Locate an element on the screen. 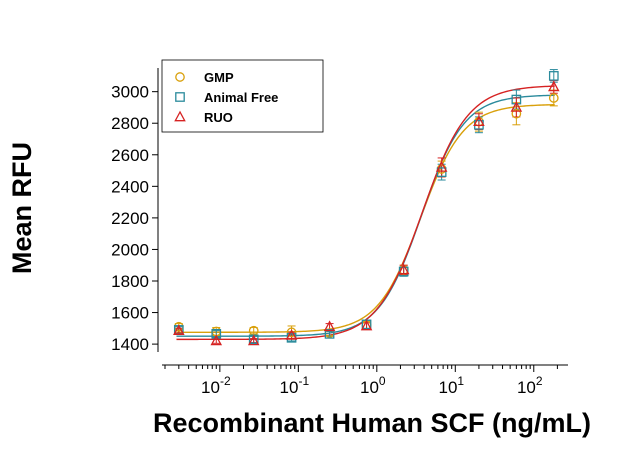 This screenshot has width=640, height=449. x-axis-title: Recombinant Human SCF (ng/mL) is located at coordinates (372, 423).